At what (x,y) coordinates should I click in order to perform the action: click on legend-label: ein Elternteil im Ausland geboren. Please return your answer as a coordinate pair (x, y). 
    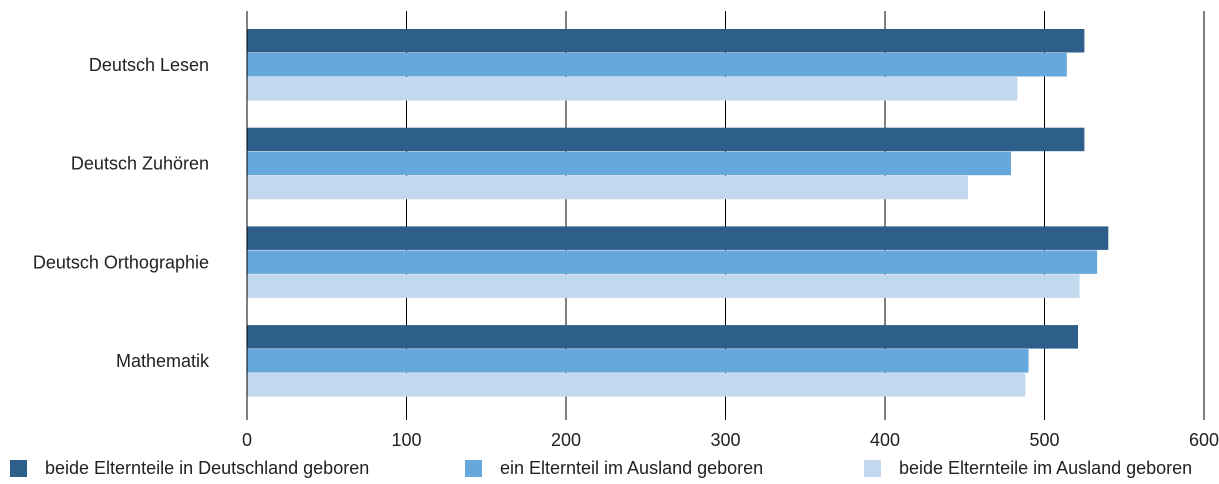
    Looking at the image, I should click on (632, 468).